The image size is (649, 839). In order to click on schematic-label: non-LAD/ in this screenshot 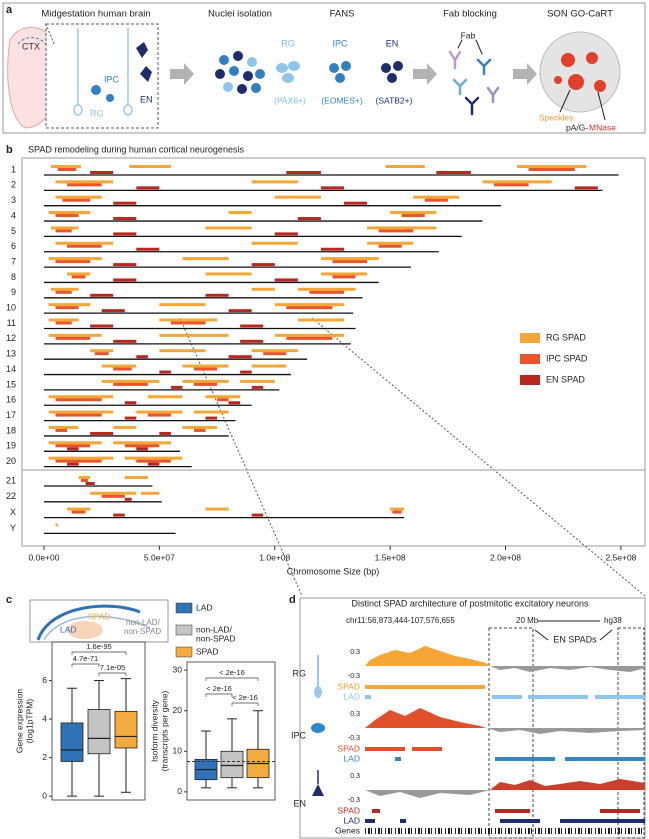, I will do `click(143, 622)`.